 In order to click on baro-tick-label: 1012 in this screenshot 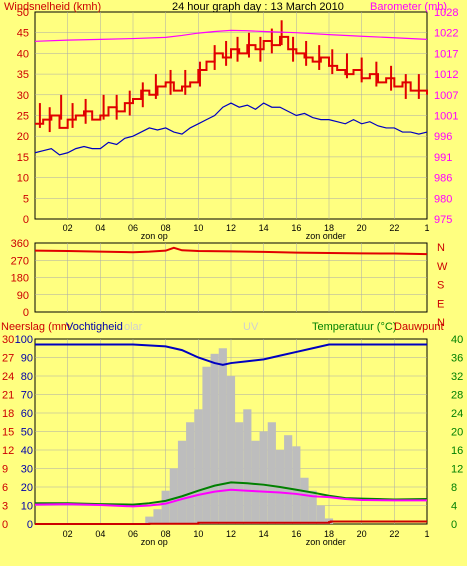, I will do `click(446, 75)`.